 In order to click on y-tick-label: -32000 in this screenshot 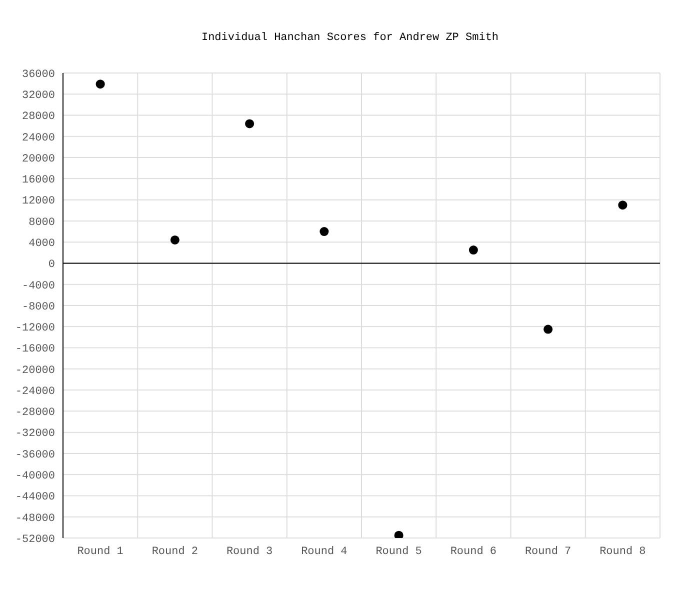, I will do `click(35, 434)`.